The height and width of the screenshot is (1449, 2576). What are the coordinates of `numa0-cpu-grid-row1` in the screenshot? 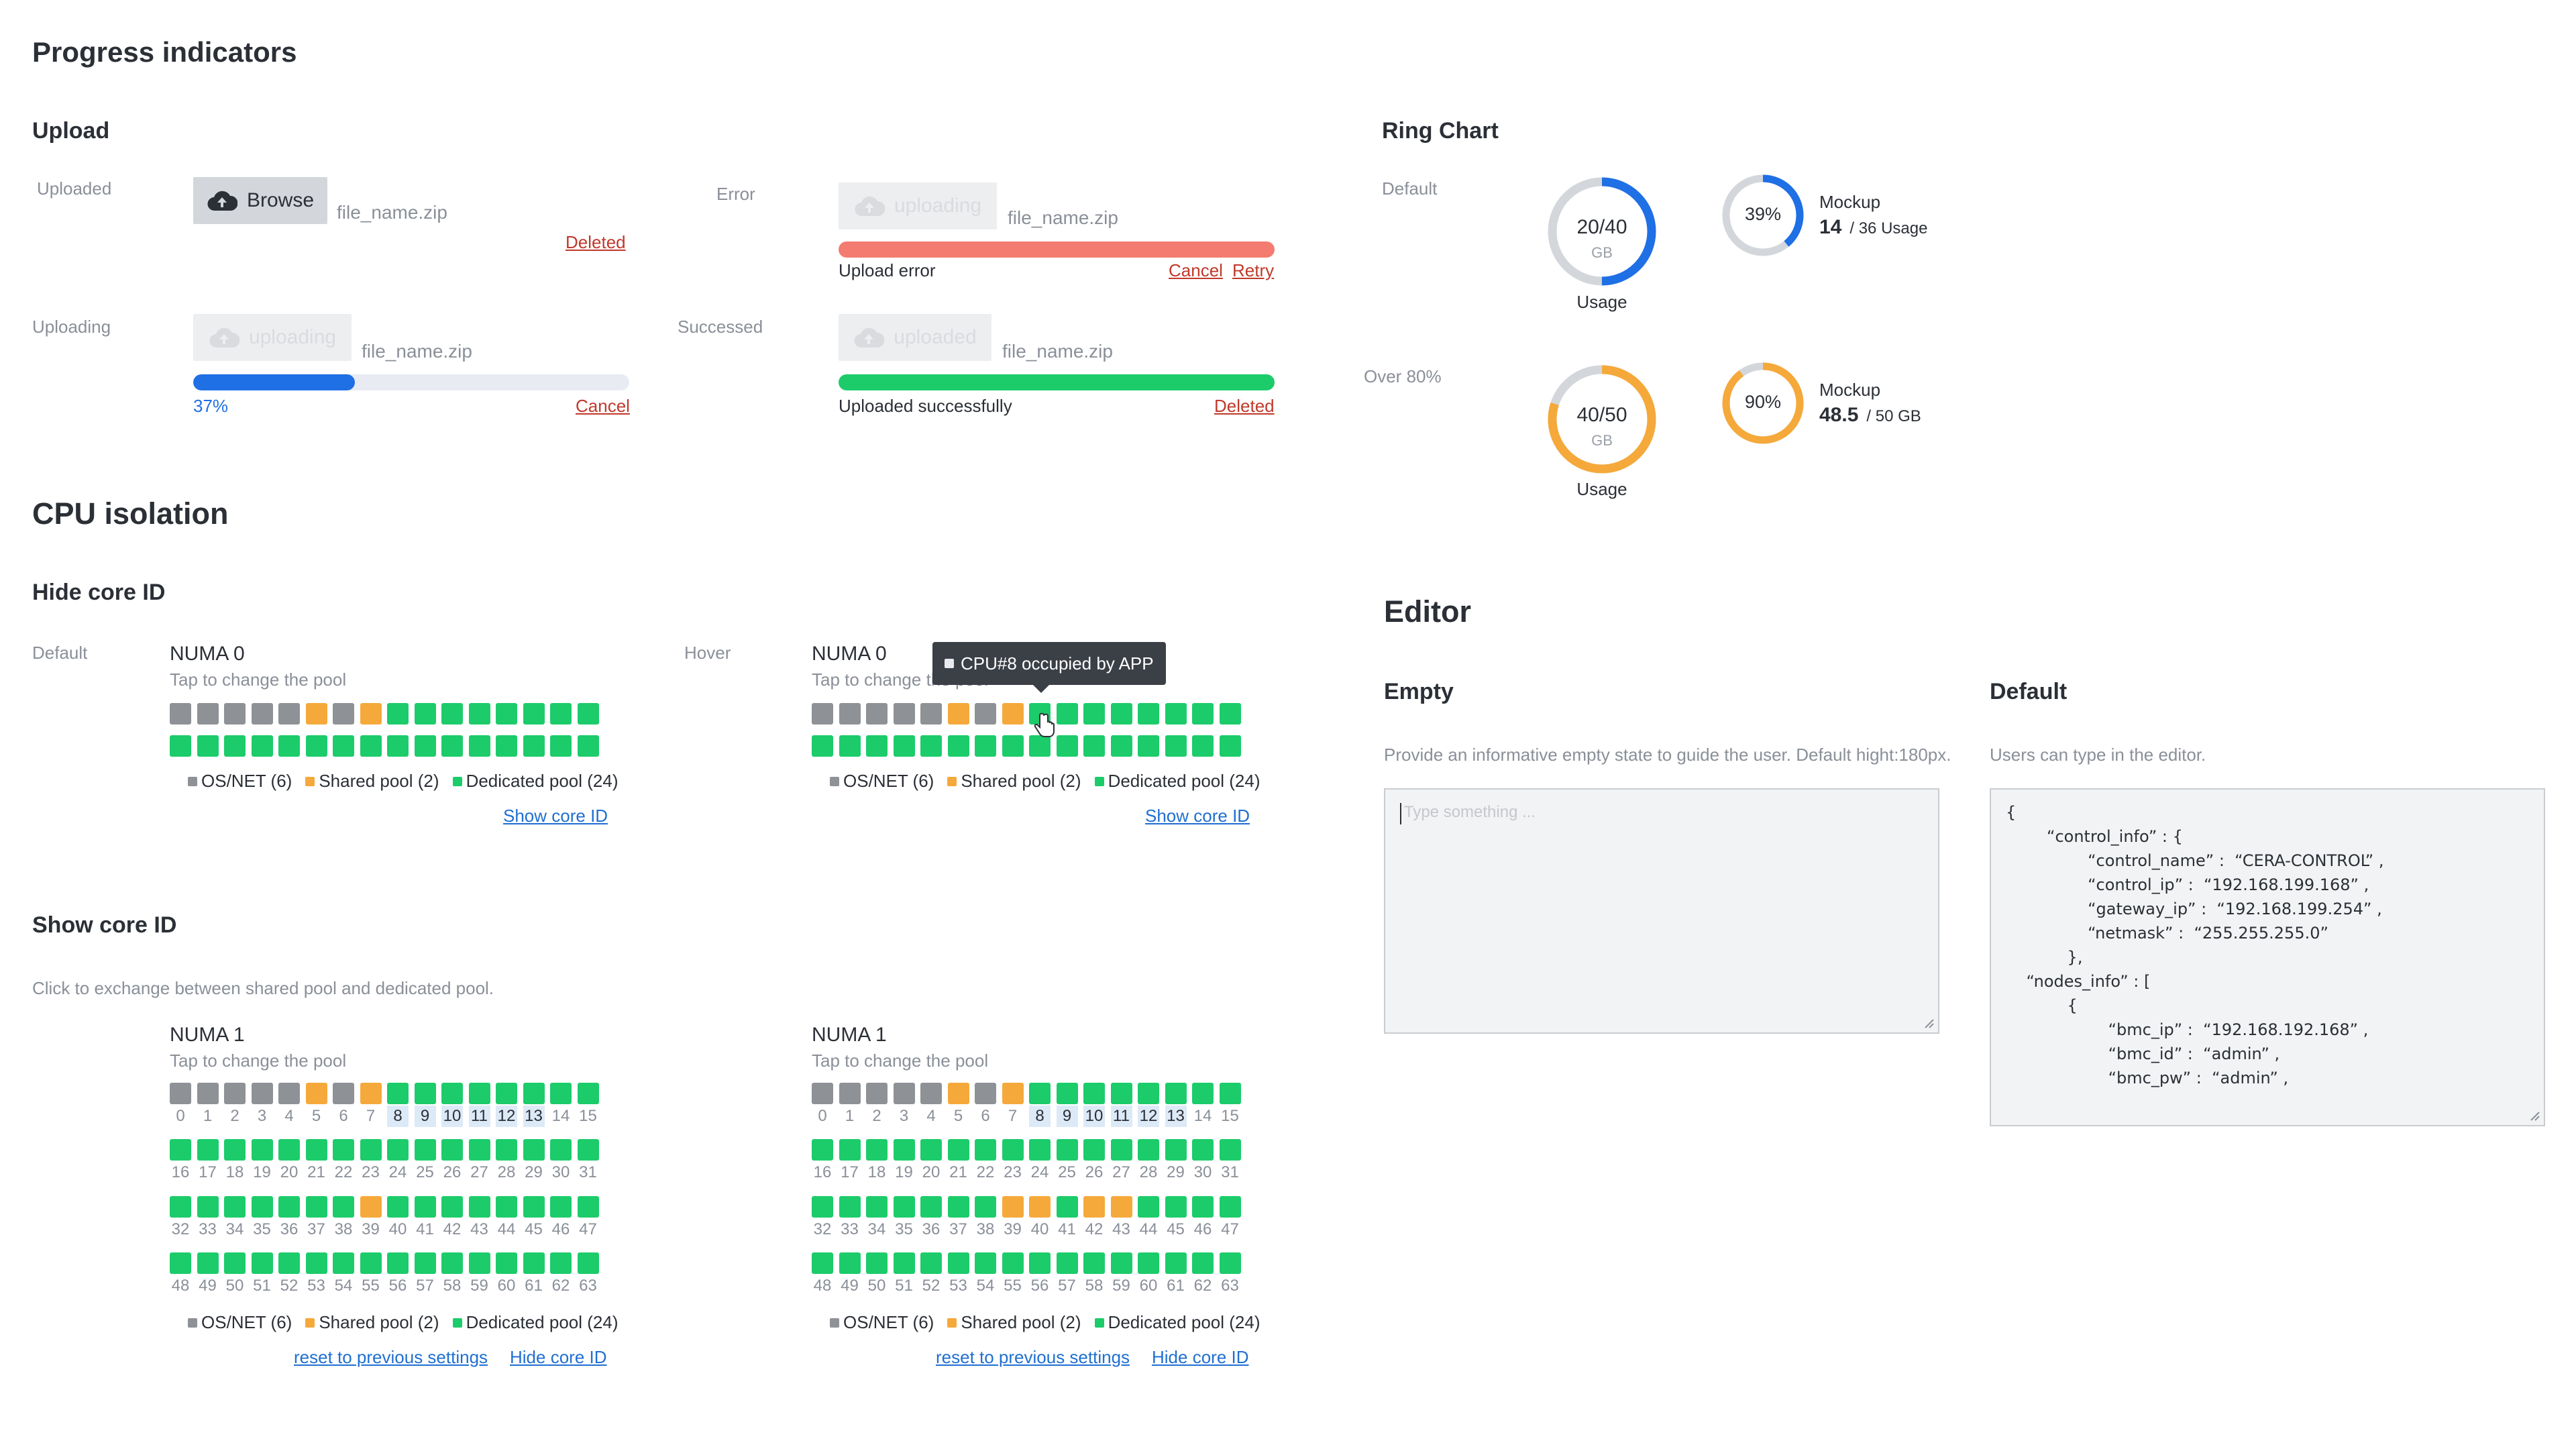 It's located at (384, 713).